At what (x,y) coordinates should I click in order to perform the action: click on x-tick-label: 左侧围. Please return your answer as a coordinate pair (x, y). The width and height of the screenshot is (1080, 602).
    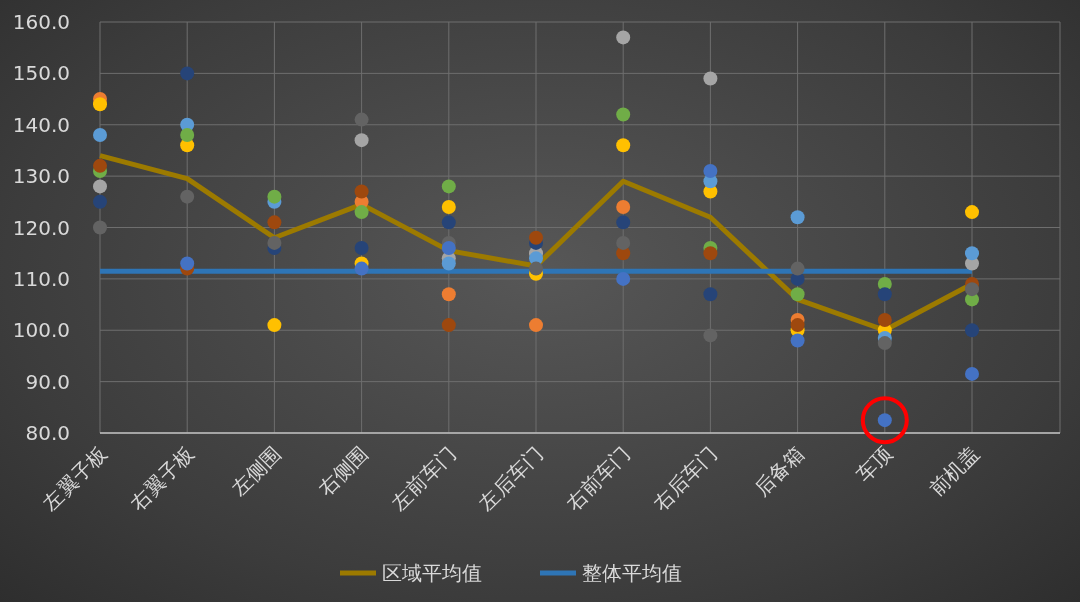
    Looking at the image, I should click on (256, 471).